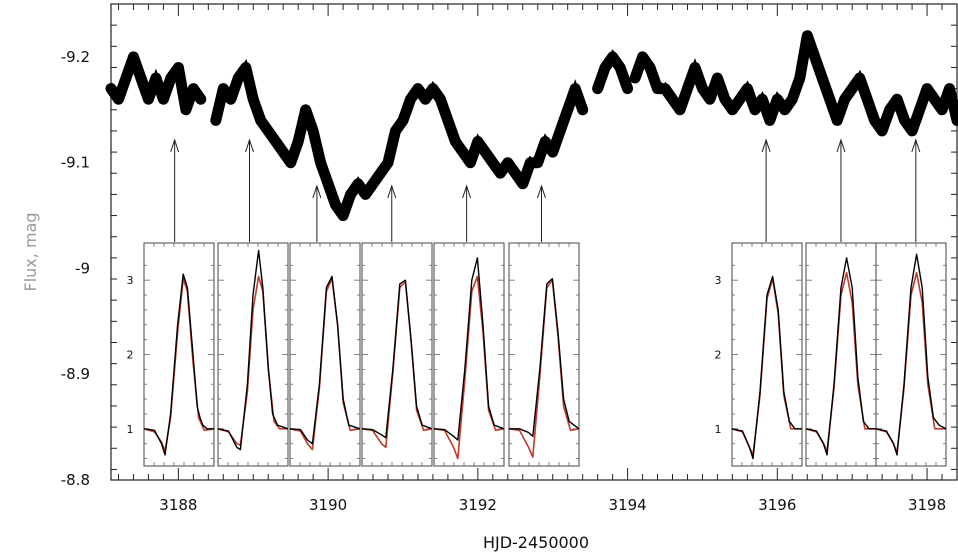 This screenshot has width=958, height=558. I want to click on x-tick-label: 3188, so click(178, 505).